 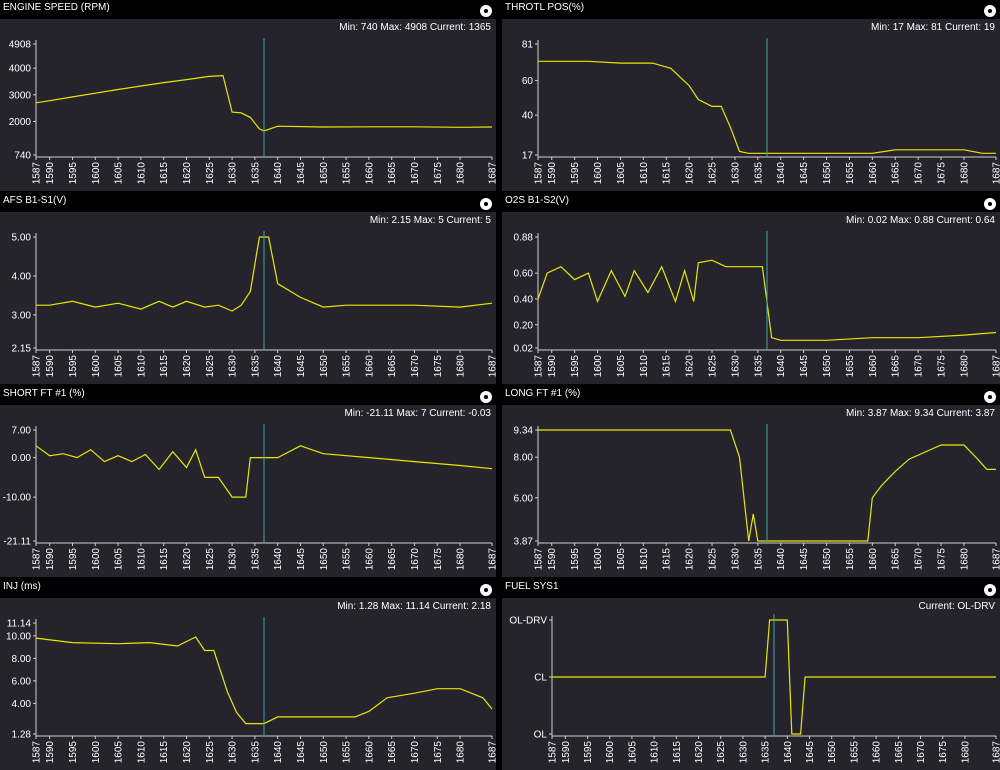 I want to click on y-tick-label: 740, so click(x=22, y=156).